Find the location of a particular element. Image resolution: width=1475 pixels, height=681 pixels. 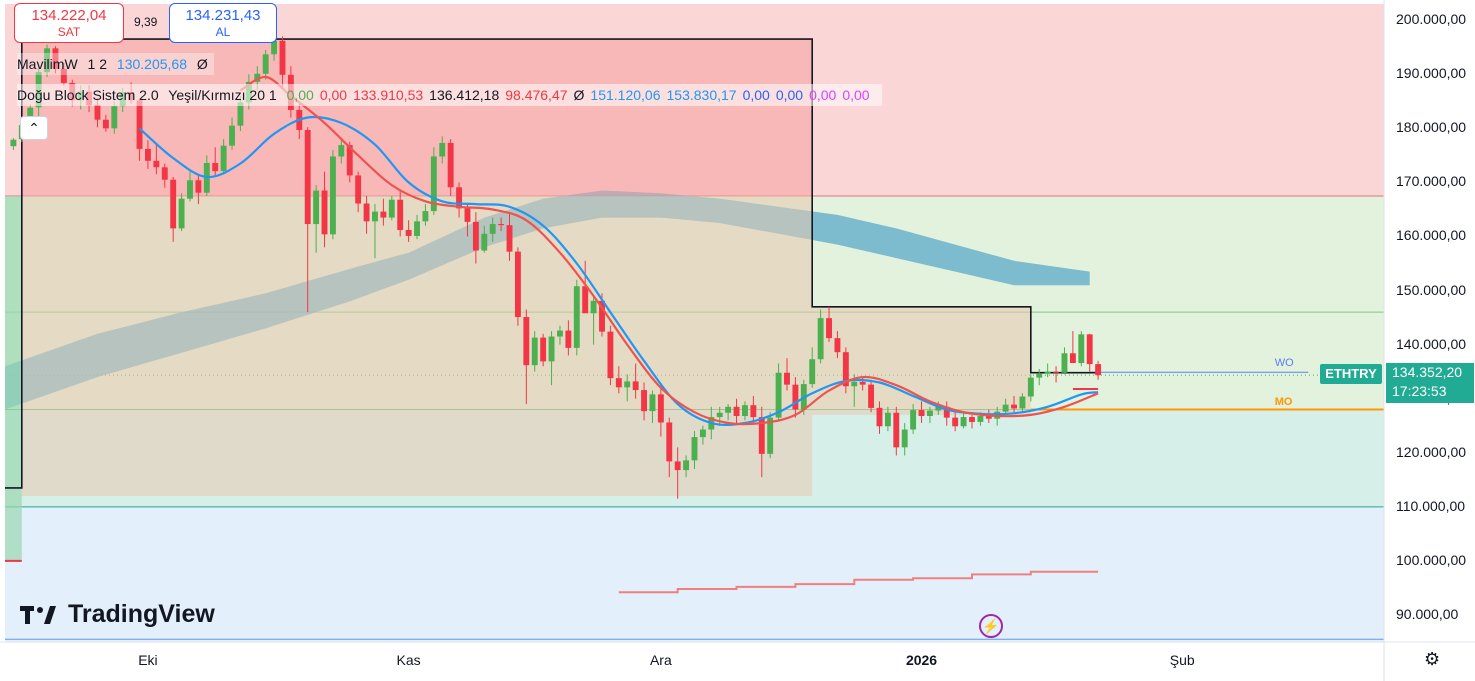

indicator-params: Yeşil/Kırmızı 20 1 is located at coordinates (222, 95).